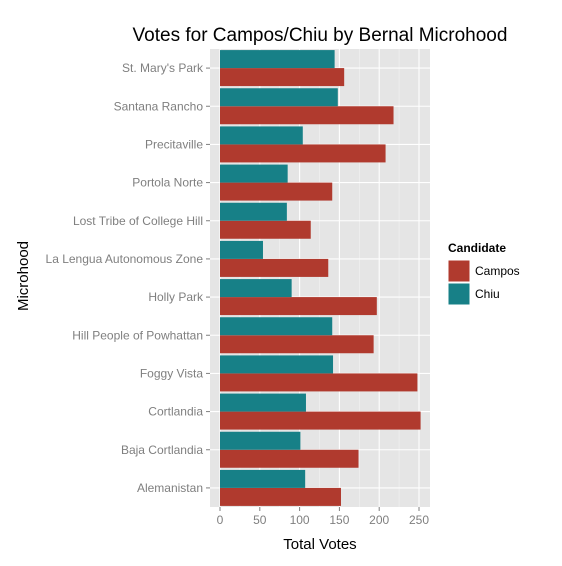 The height and width of the screenshot is (566, 562). What do you see at coordinates (176, 297) in the screenshot?
I see `y-tick-label: Holly Park` at bounding box center [176, 297].